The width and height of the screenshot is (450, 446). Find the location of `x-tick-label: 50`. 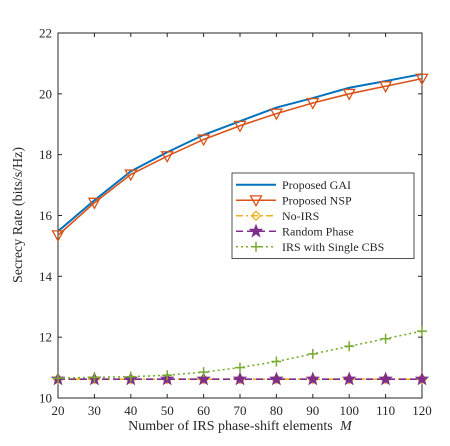

x-tick-label: 50 is located at coordinates (167, 410).